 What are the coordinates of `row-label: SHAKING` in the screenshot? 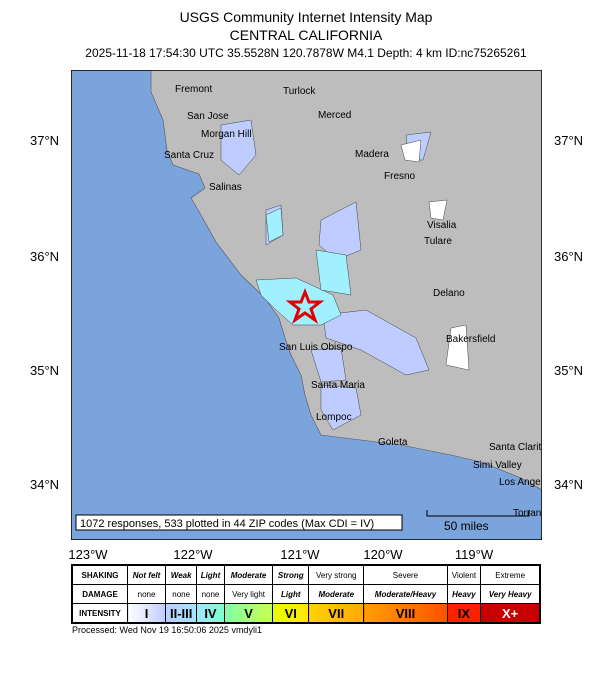 It's located at (99, 574).